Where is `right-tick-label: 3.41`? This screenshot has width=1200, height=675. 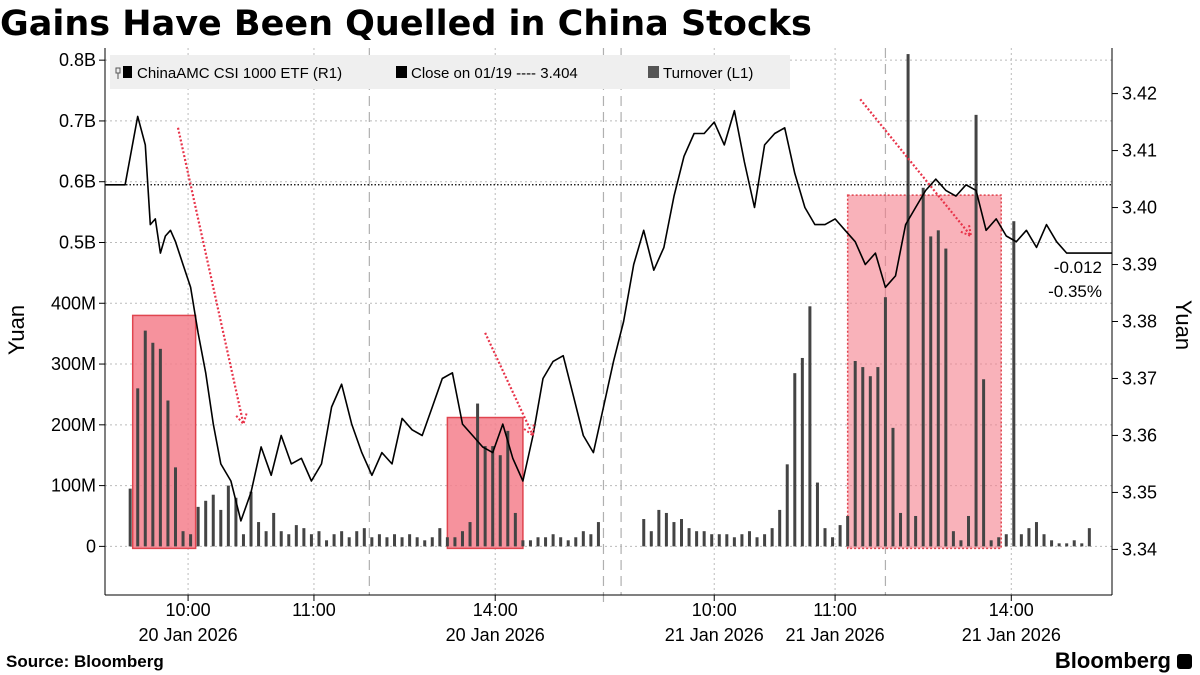
right-tick-label: 3.41 is located at coordinates (1139, 151).